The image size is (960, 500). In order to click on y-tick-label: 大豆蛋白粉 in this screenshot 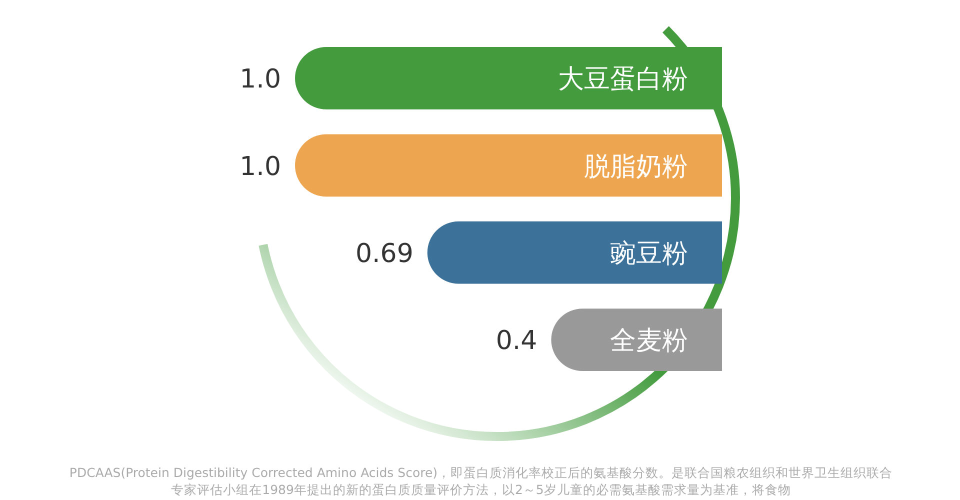, I will do `click(623, 79)`.